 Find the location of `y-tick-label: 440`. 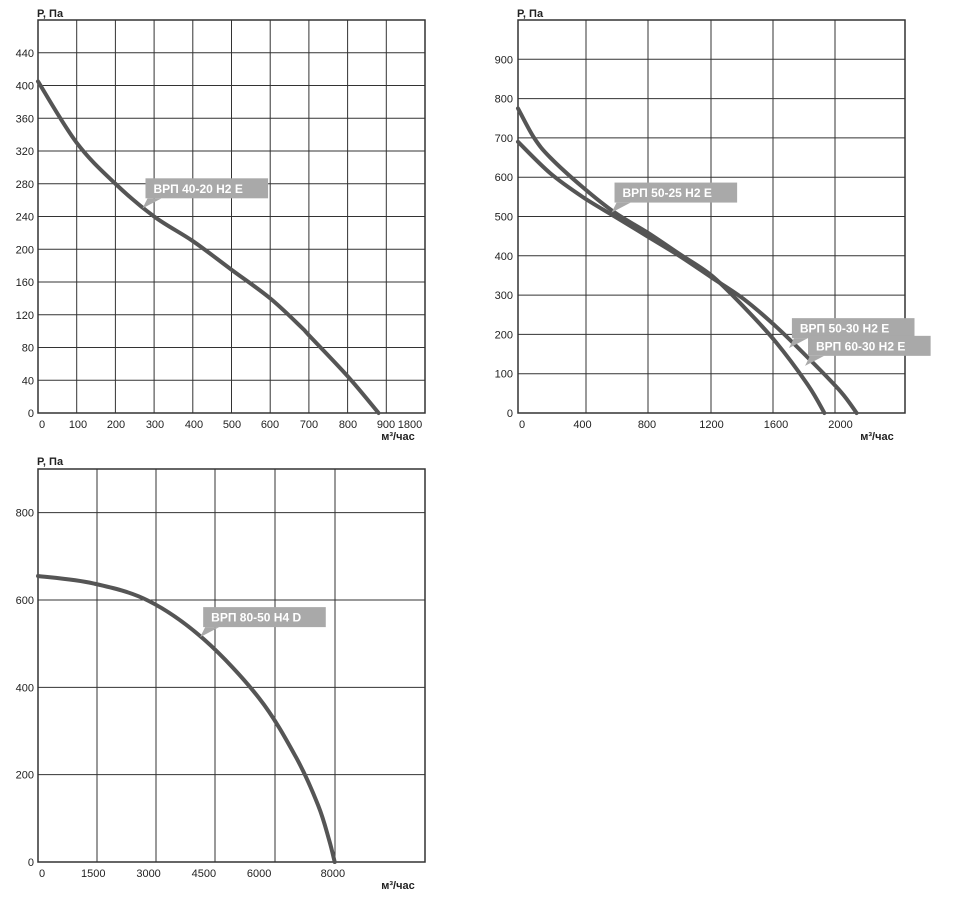

y-tick-label: 440 is located at coordinates (25, 54).